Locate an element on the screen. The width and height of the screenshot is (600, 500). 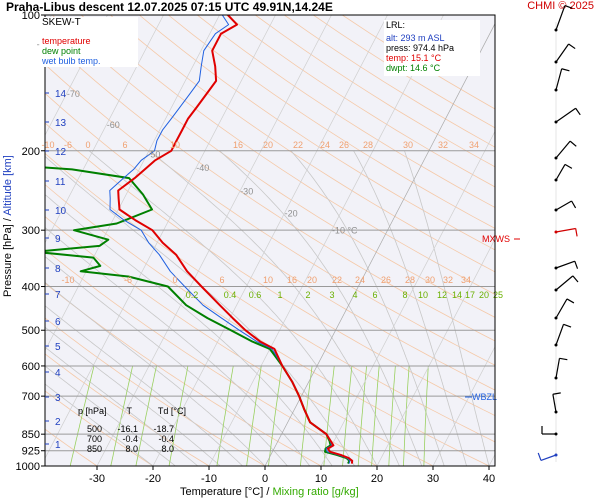
x-axis-label-temperature: Temperature [°C] is located at coordinates (222, 492).